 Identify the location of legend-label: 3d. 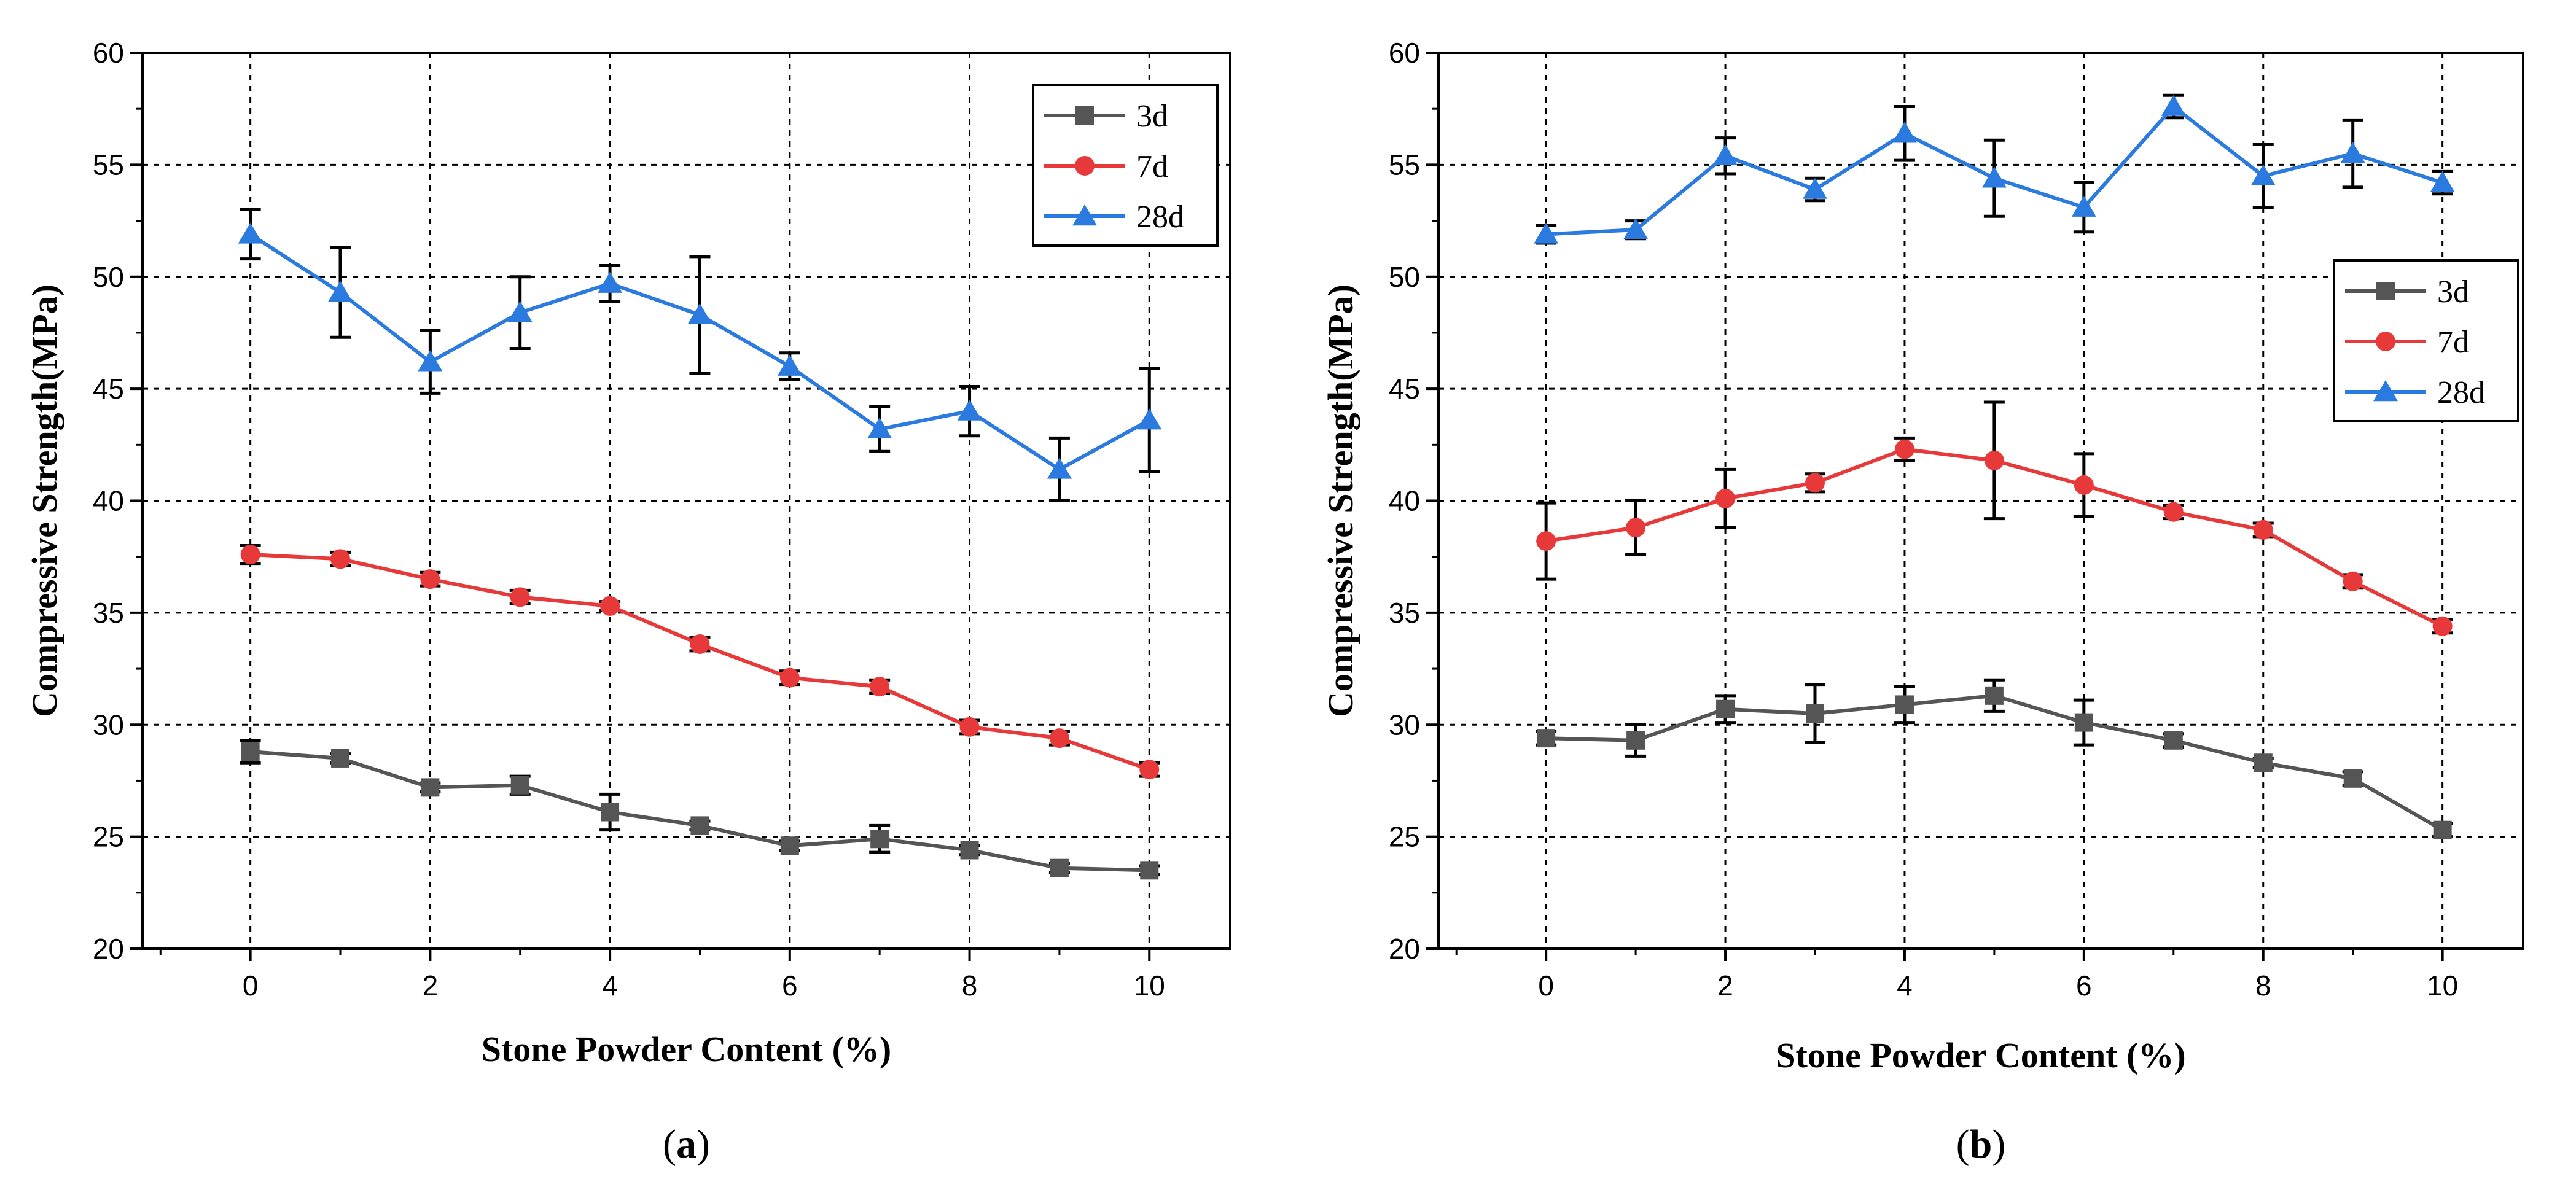
(2453, 291).